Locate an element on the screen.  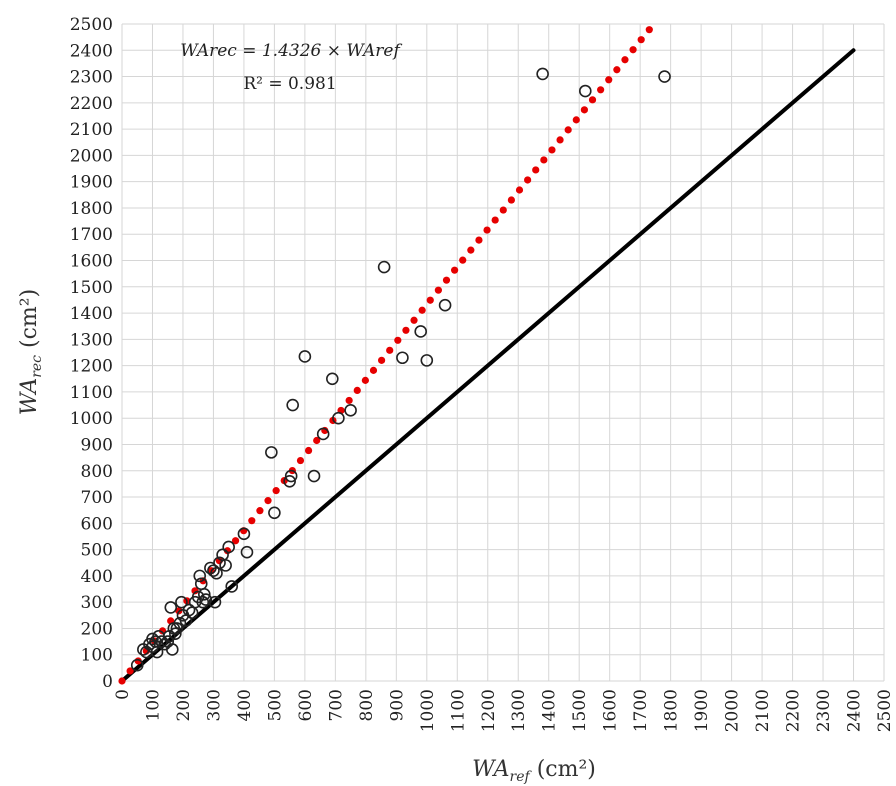
x-tick-label: 700 is located at coordinates (336, 705).